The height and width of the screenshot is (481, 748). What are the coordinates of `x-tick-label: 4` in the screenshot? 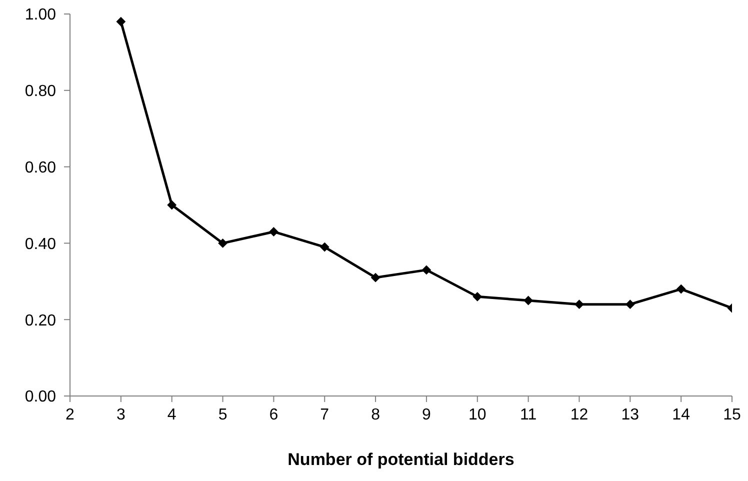 It's located at (171, 415).